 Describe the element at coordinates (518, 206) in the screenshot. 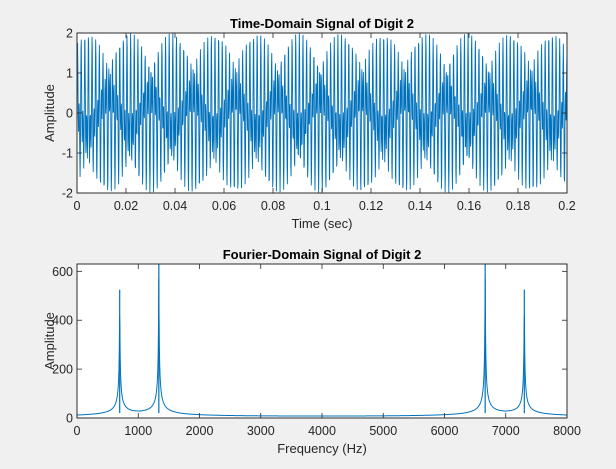

I see `time-domain-xtick-label: 0.18` at that location.